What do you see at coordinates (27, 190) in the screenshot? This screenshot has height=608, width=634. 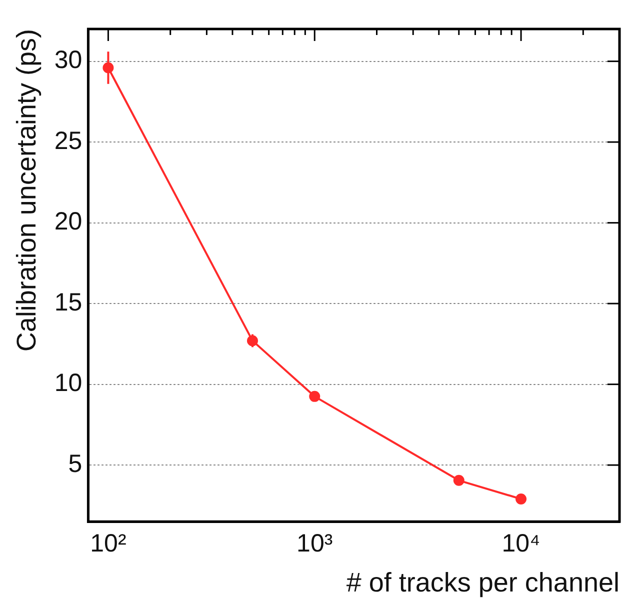 I see `y-axis-title: Calibration uncertainty (ps)` at bounding box center [27, 190].